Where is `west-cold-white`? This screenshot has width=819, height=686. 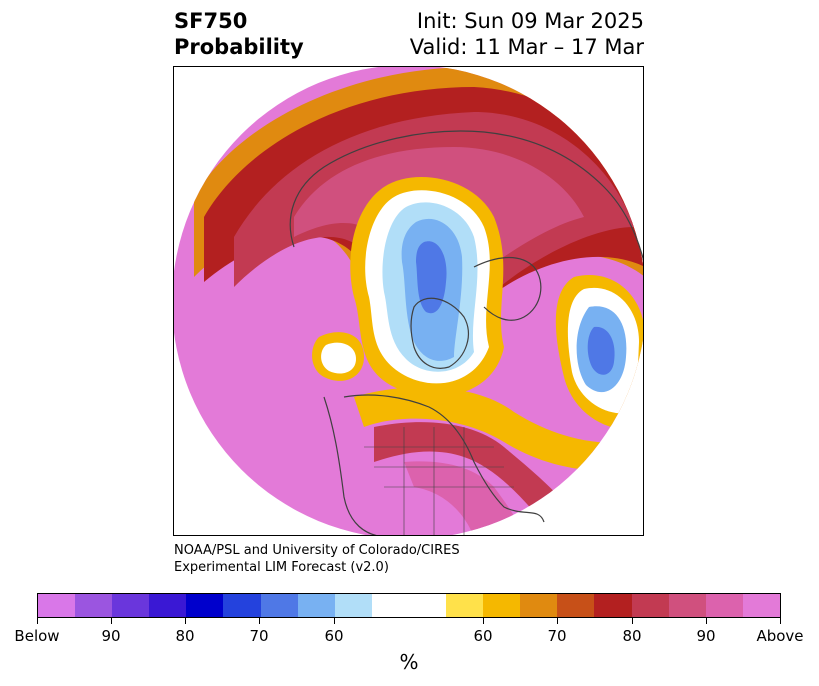 west-cold-white is located at coordinates (338, 358).